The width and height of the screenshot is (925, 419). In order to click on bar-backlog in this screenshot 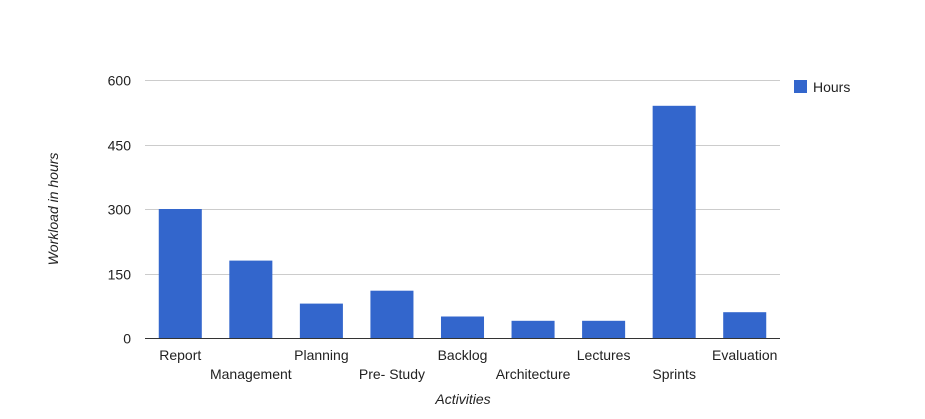, I will do `click(462, 327)`.